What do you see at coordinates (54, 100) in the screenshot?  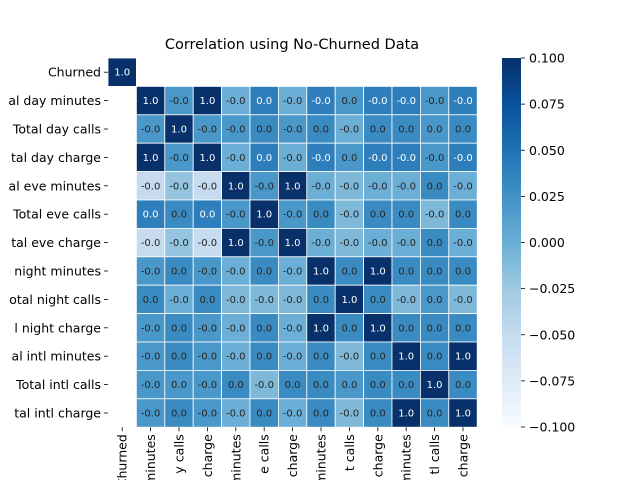 I see `y-tick-label: al day minutes` at bounding box center [54, 100].